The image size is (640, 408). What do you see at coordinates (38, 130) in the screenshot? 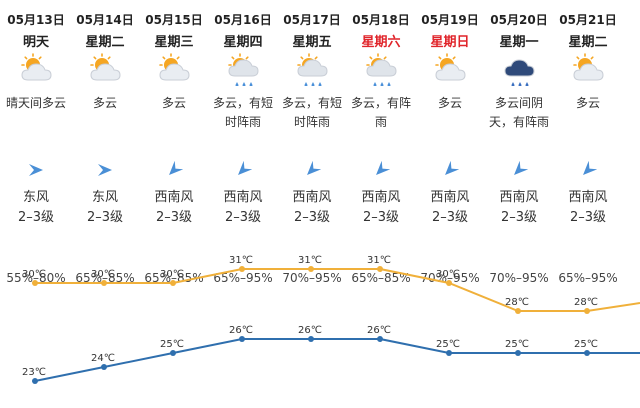
I see `day-column: 05月13日 明天晴天间多云东风 2–3级` at bounding box center [38, 130].